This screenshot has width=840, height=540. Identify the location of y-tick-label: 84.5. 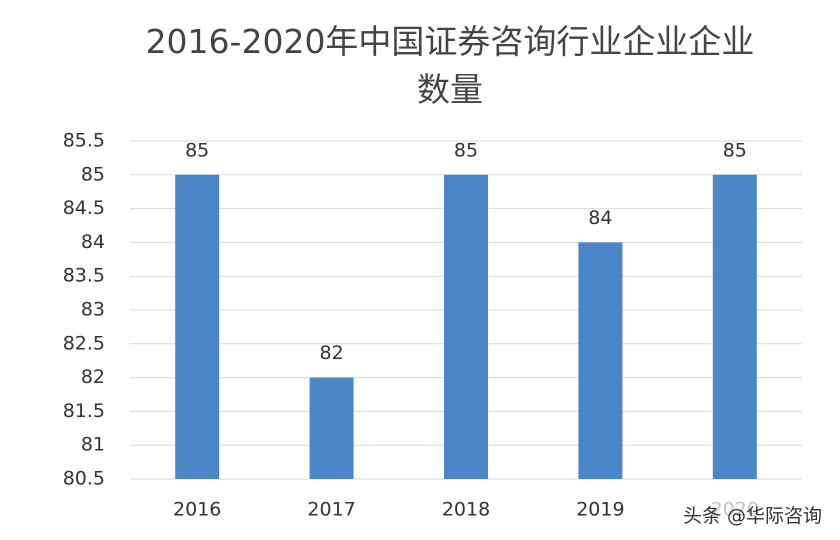
(84, 208).